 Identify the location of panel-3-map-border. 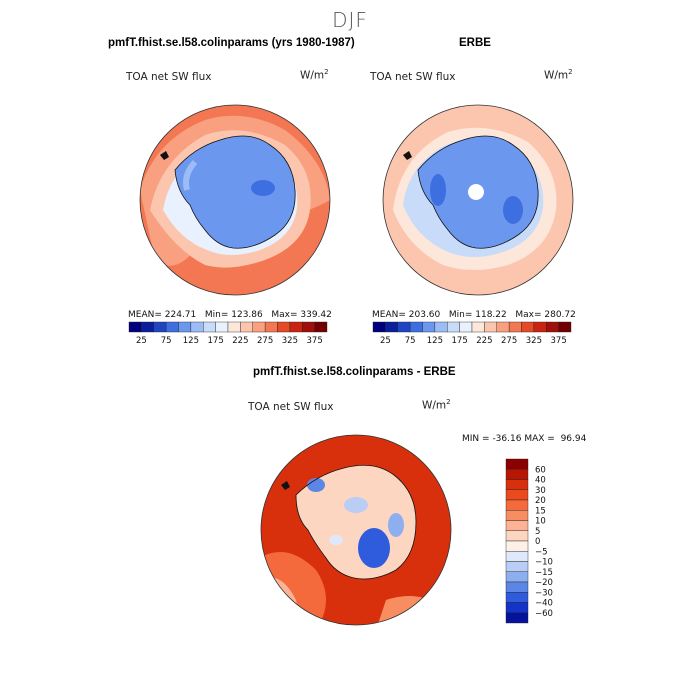
(356, 530).